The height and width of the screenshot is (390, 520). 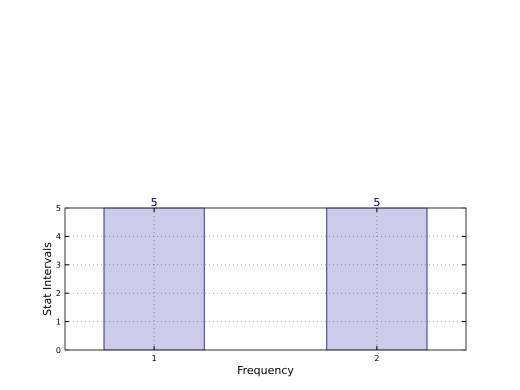 What do you see at coordinates (265, 370) in the screenshot?
I see `x-axis-title: Frequency` at bounding box center [265, 370].